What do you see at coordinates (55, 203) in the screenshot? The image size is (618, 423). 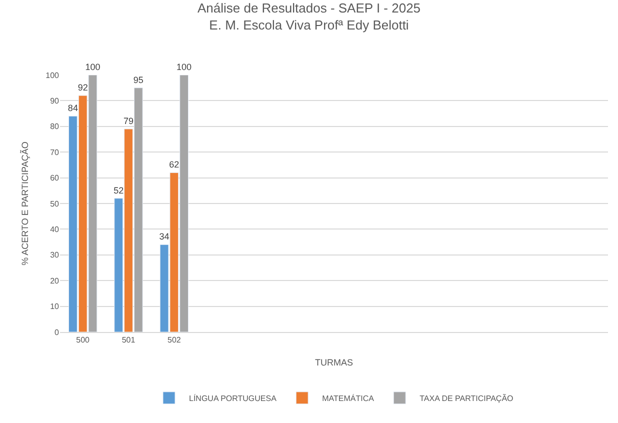 I see `y-tick-label: 50` at bounding box center [55, 203].